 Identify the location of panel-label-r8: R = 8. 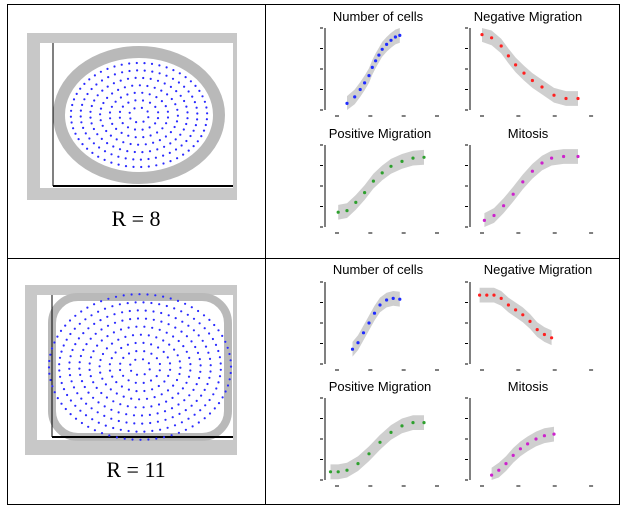
(135, 218).